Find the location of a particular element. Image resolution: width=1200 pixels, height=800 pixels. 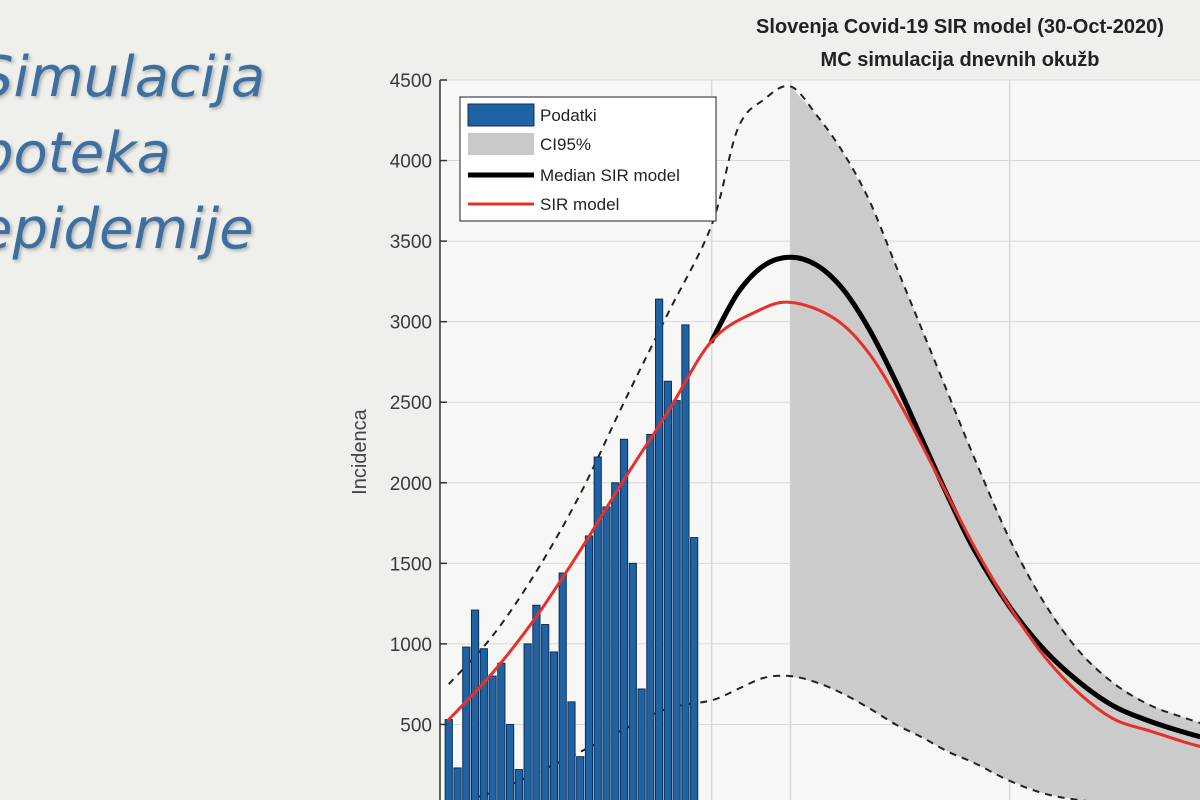

y-tick-label: 3000 is located at coordinates (411, 323).